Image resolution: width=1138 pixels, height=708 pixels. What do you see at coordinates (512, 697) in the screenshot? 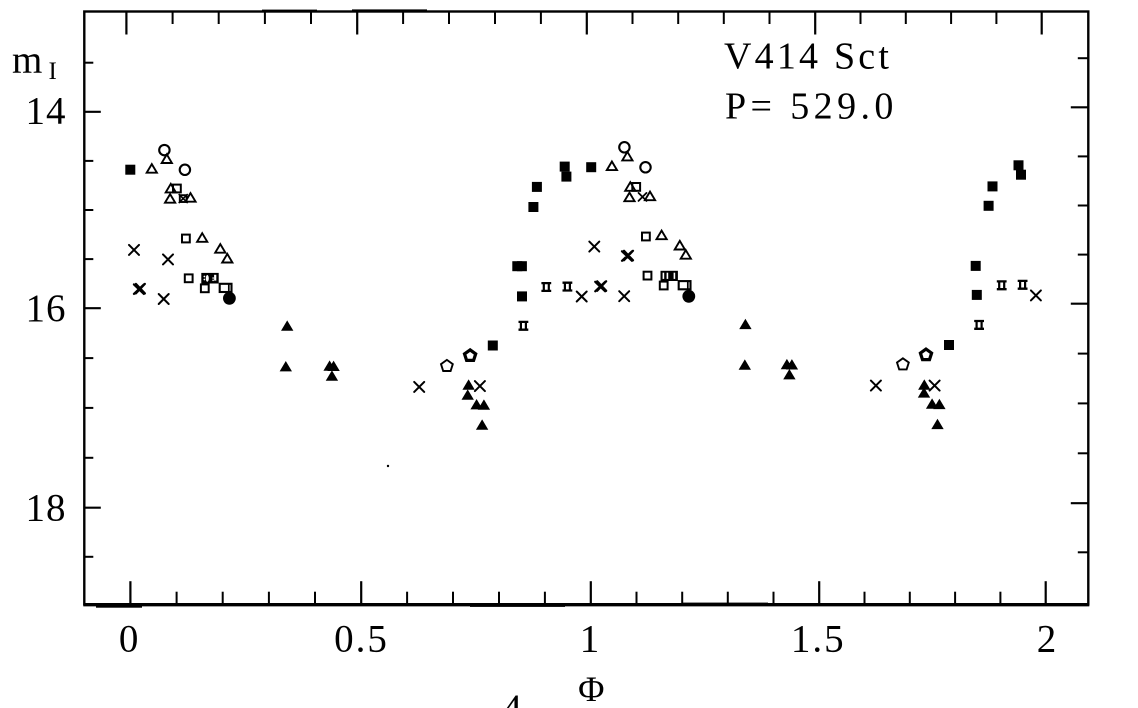
I see `svg-text: 4` at bounding box center [512, 697].